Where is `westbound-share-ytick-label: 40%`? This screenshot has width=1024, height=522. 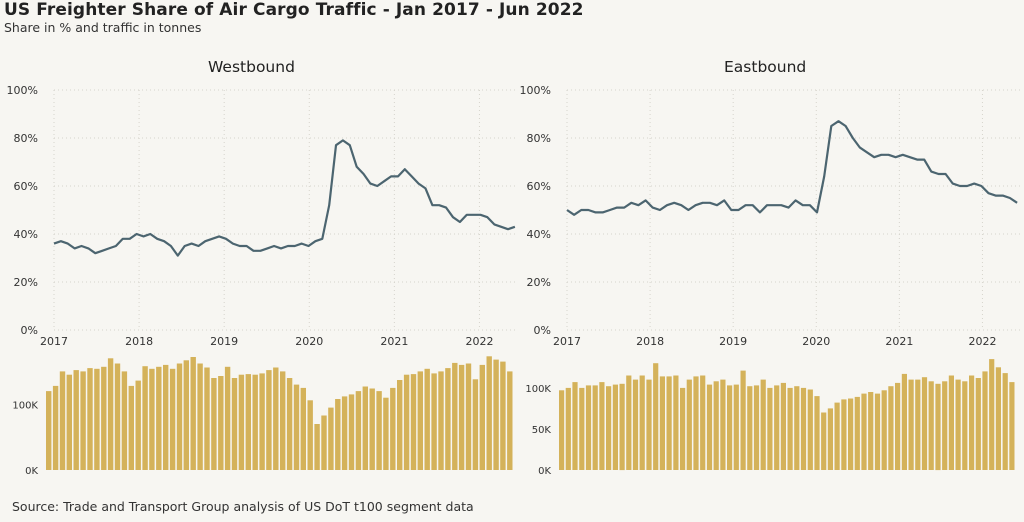 westbound-share-ytick-label: 40% is located at coordinates (26, 234).